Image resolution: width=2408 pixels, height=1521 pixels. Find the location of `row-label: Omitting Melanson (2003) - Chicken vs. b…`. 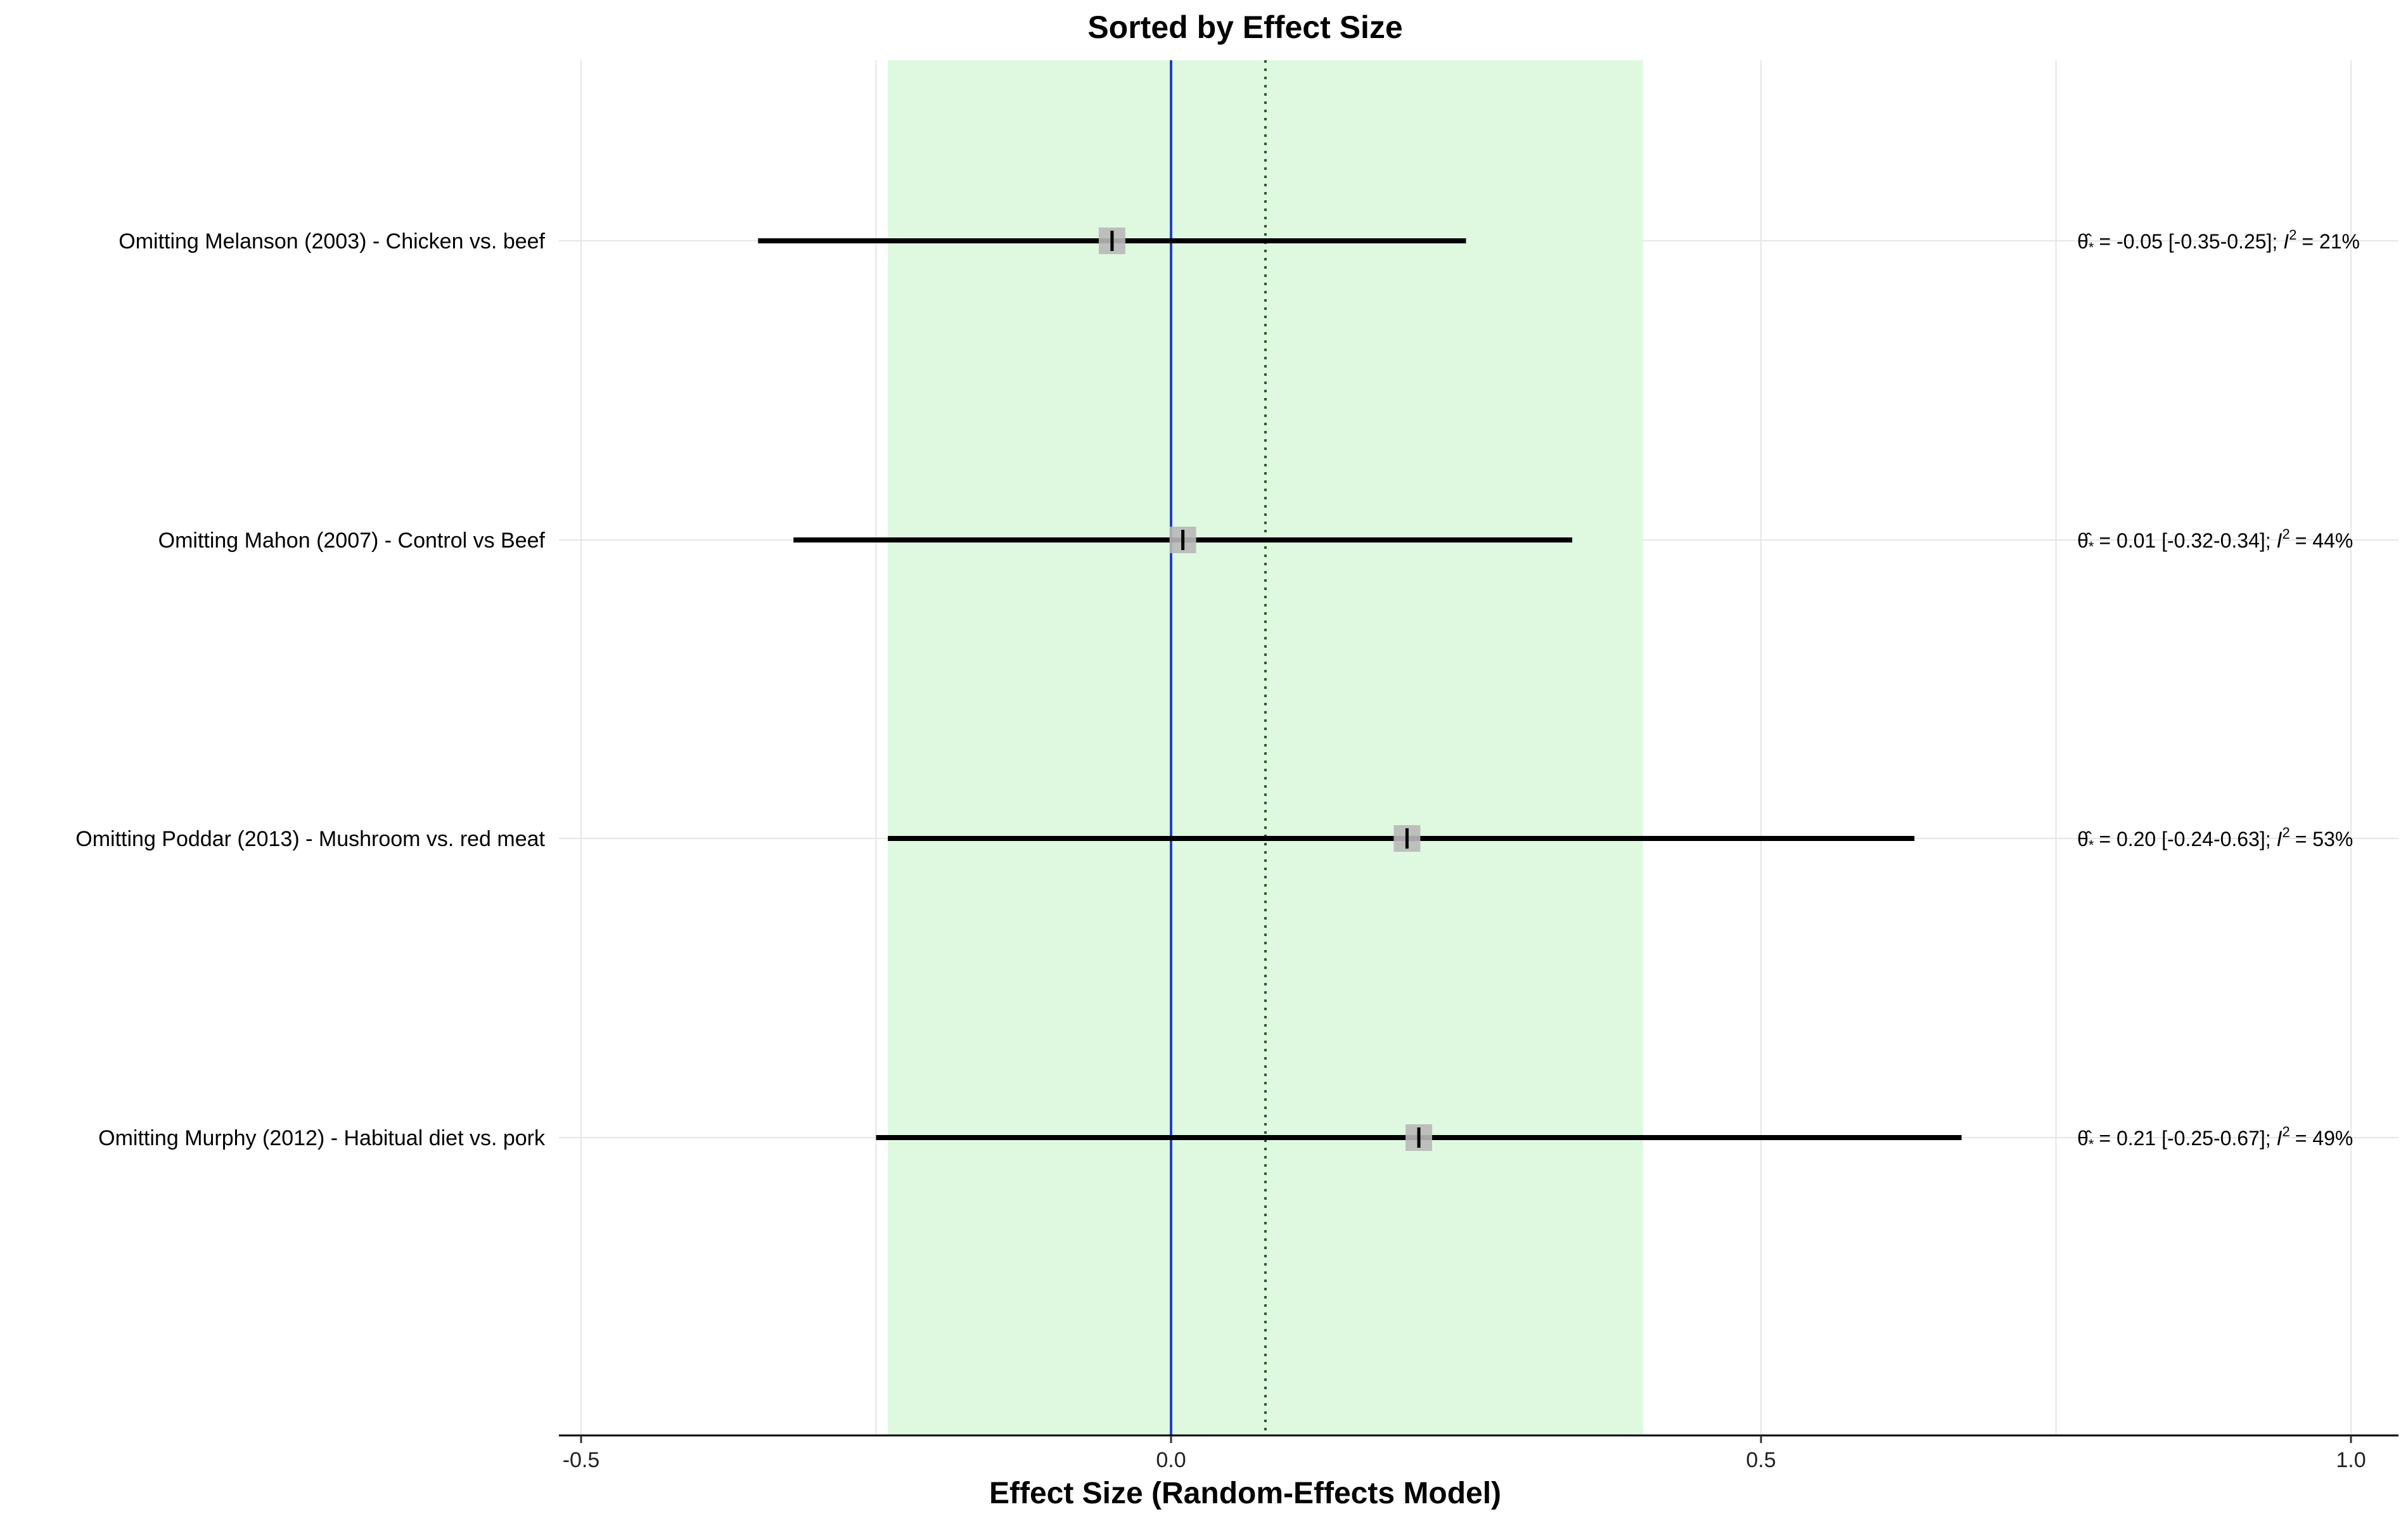

row-label: Omitting Melanson (2003) - Chicken vs. b… is located at coordinates (331, 241).